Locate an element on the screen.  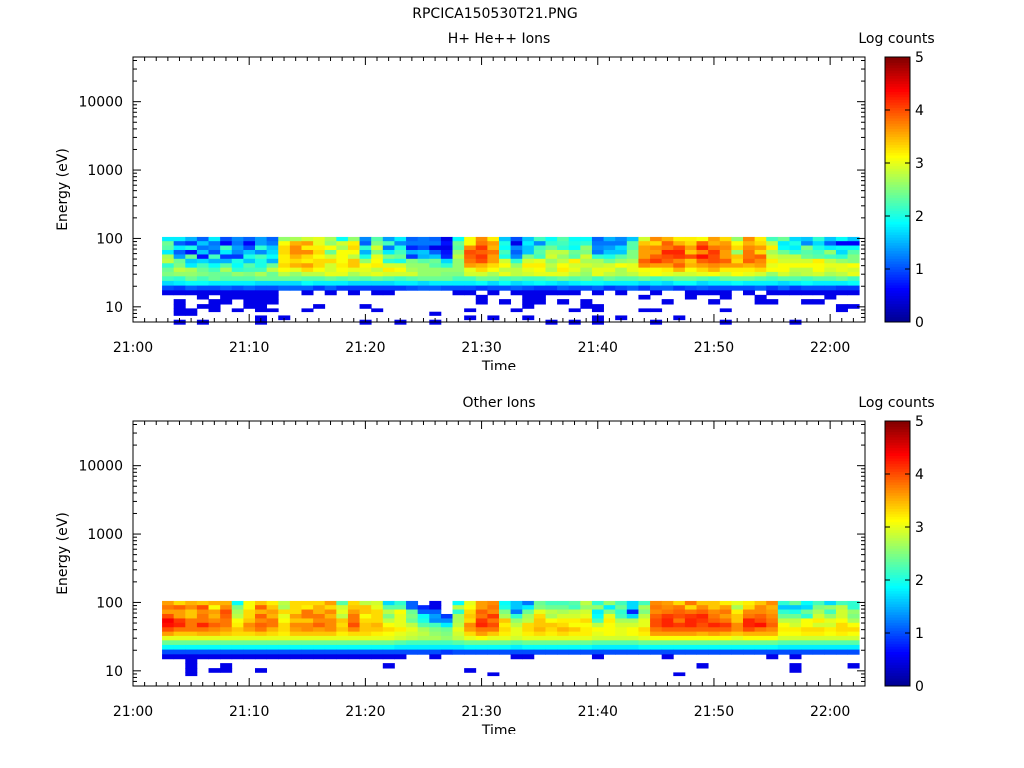
x-axis-label: Time is located at coordinates (498, 728).